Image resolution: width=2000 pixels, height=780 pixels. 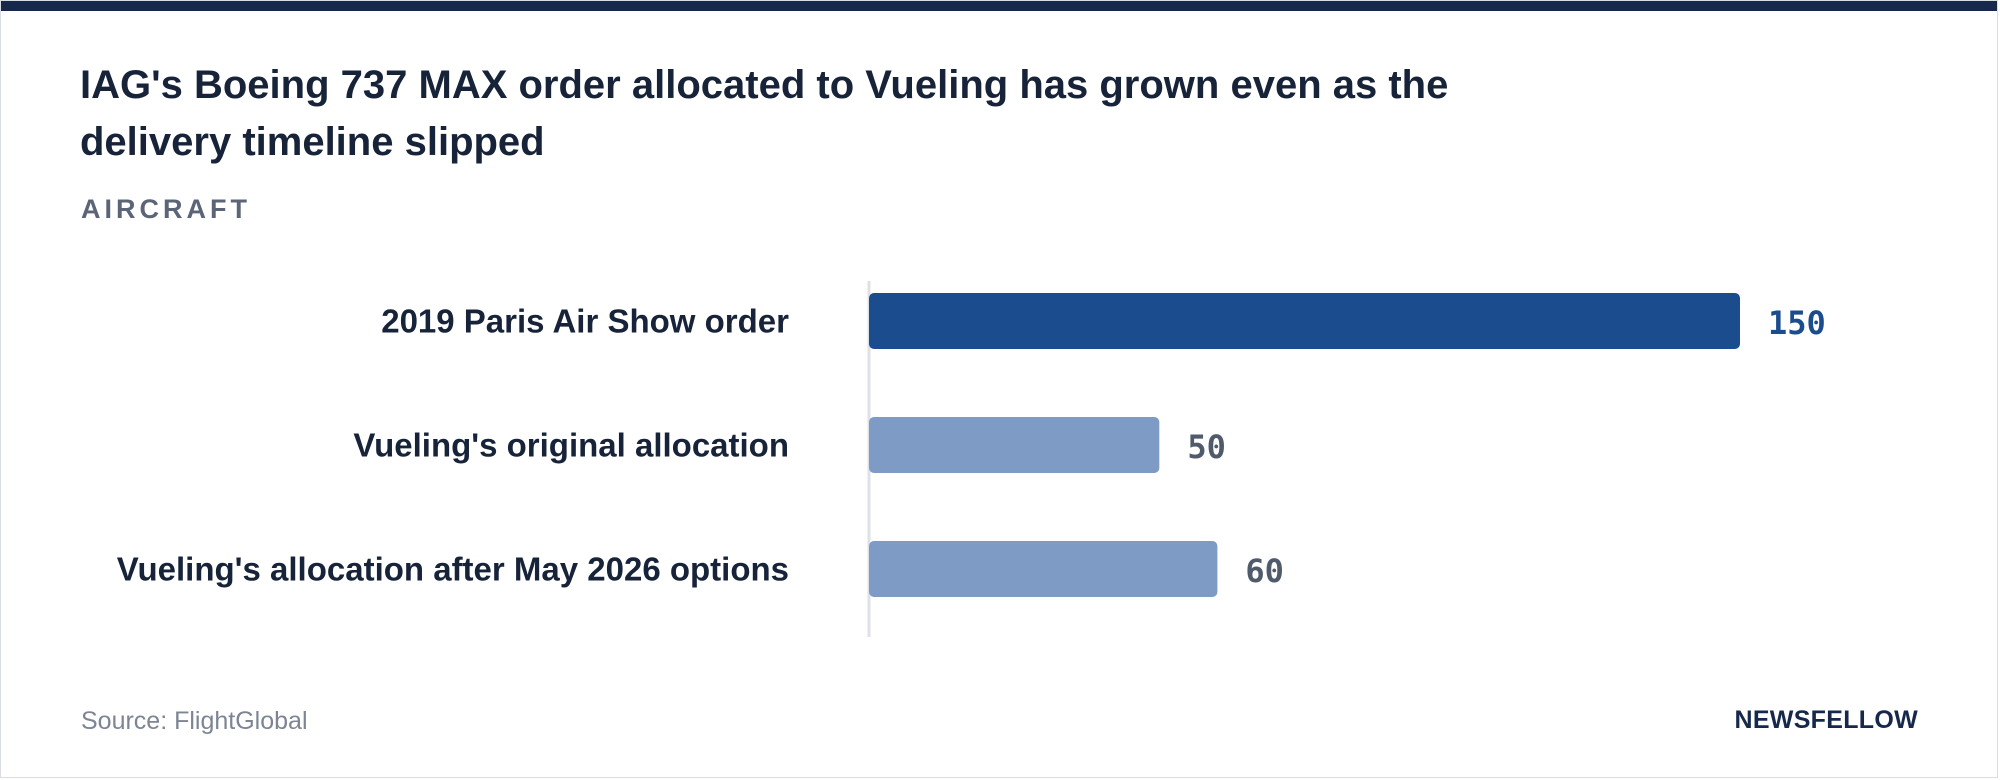 What do you see at coordinates (166, 209) in the screenshot?
I see `chart-subtitle: AIRCRAFT` at bounding box center [166, 209].